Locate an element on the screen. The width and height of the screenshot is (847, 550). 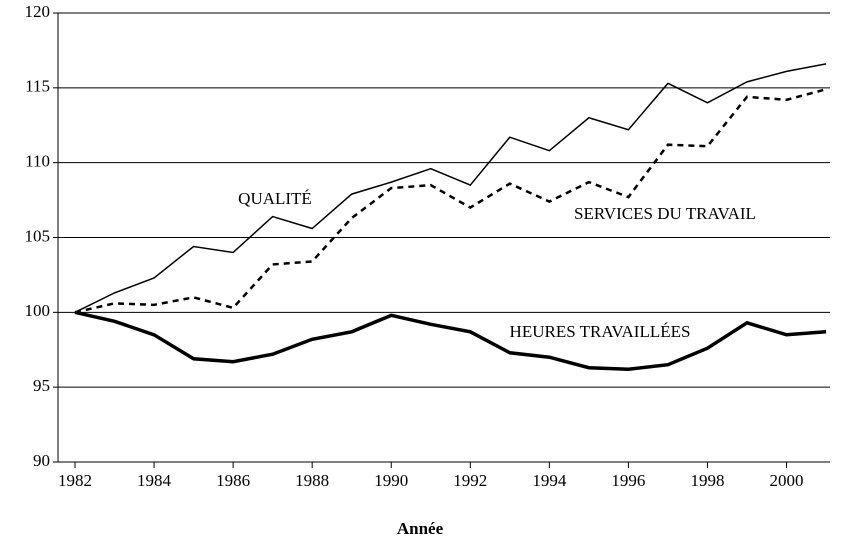
series-label: SERVICES DU TRAVAIL is located at coordinates (665, 213).